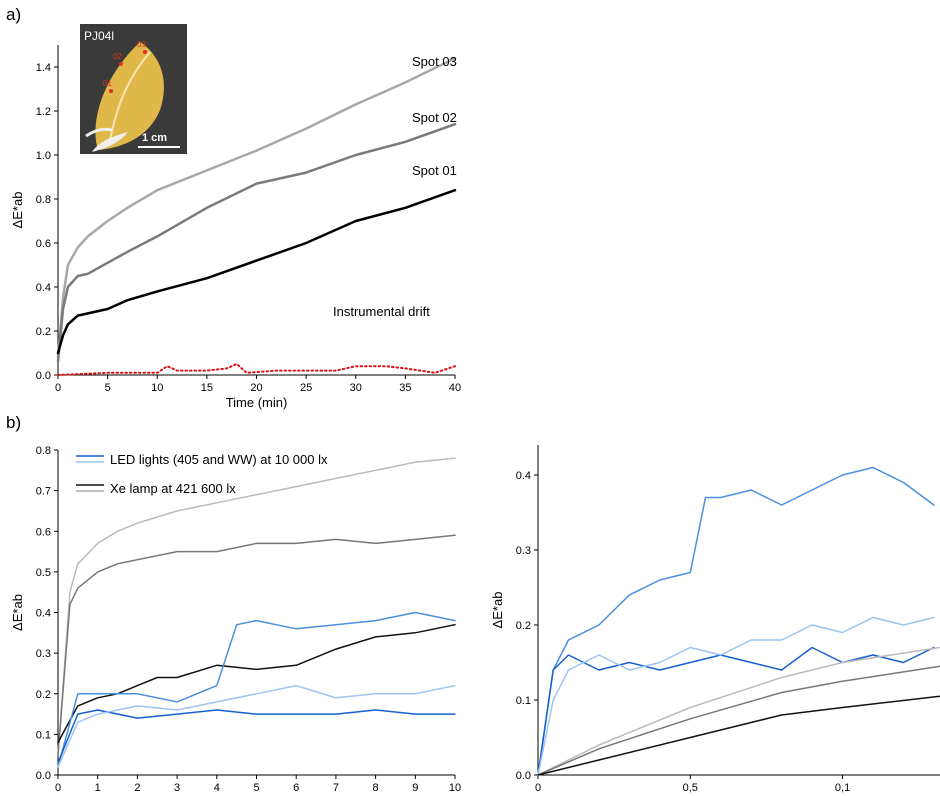 The height and width of the screenshot is (796, 940). What do you see at coordinates (434, 61) in the screenshot?
I see `label-spot-03: Spot 03` at bounding box center [434, 61].